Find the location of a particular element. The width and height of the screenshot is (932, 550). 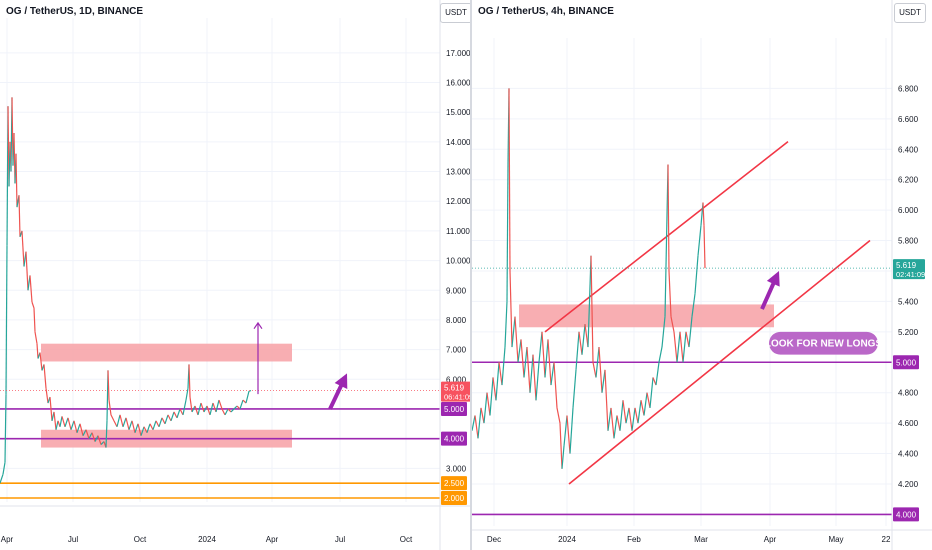

level-price-tag-text: 2.000 is located at coordinates (454, 498).